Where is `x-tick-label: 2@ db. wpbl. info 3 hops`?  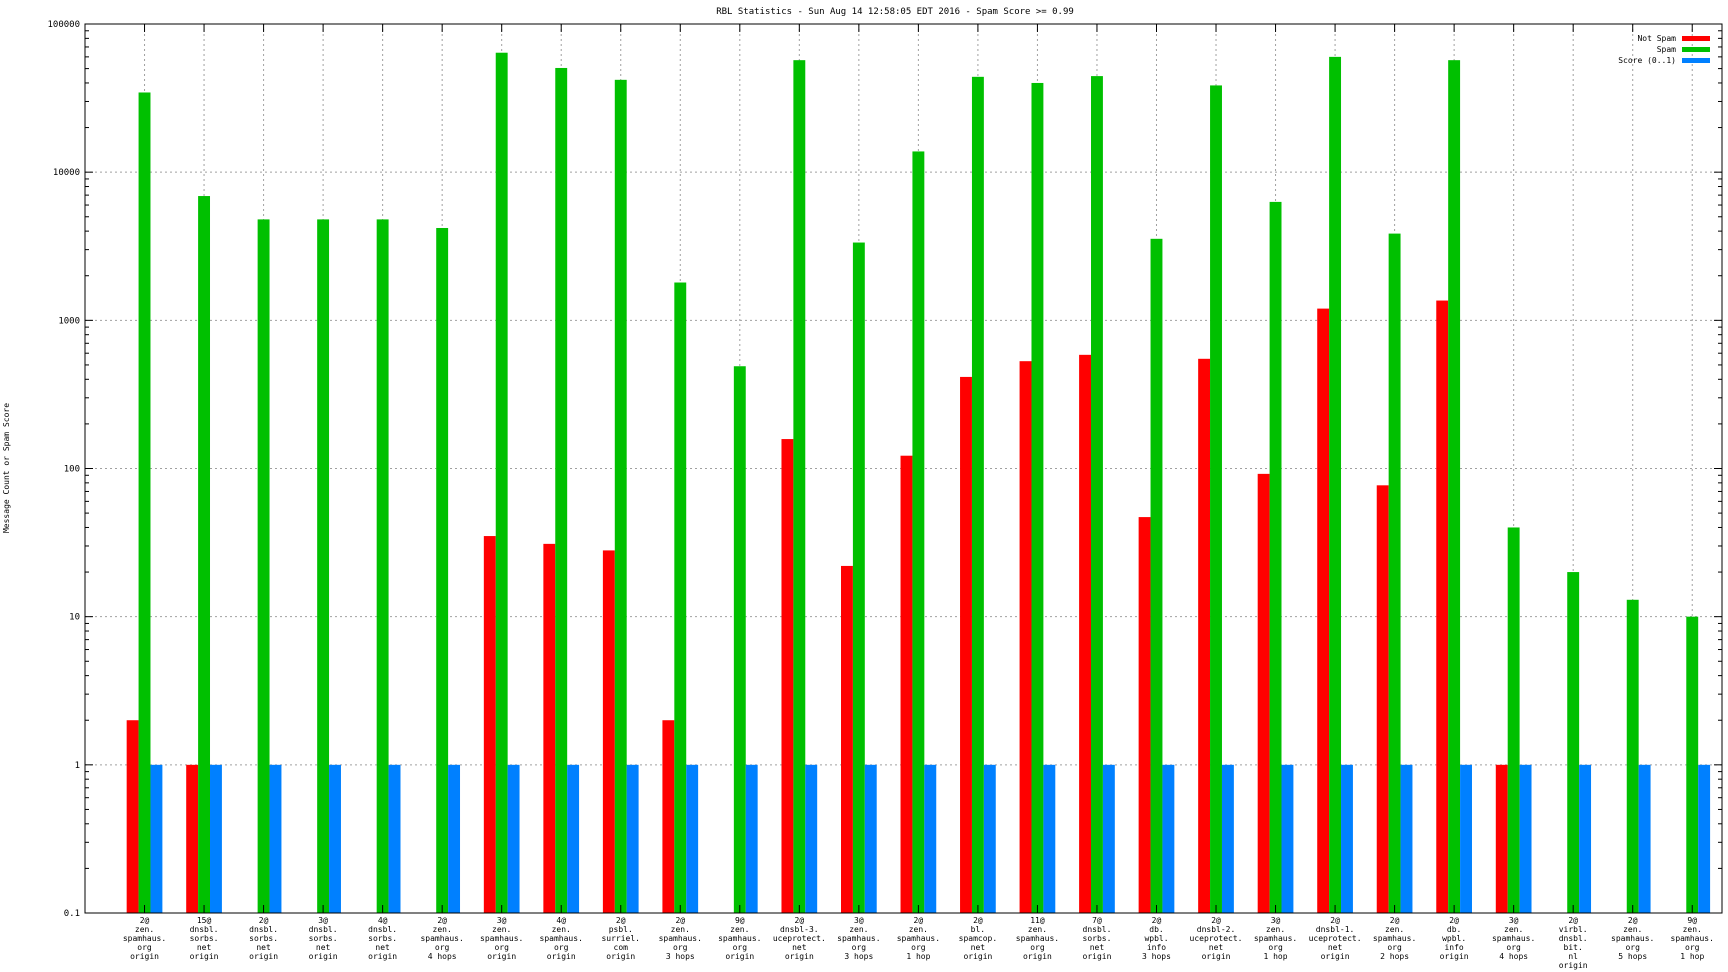
x-tick-label: 2@ db. wpbl. info 3 hops is located at coordinates (1156, 938).